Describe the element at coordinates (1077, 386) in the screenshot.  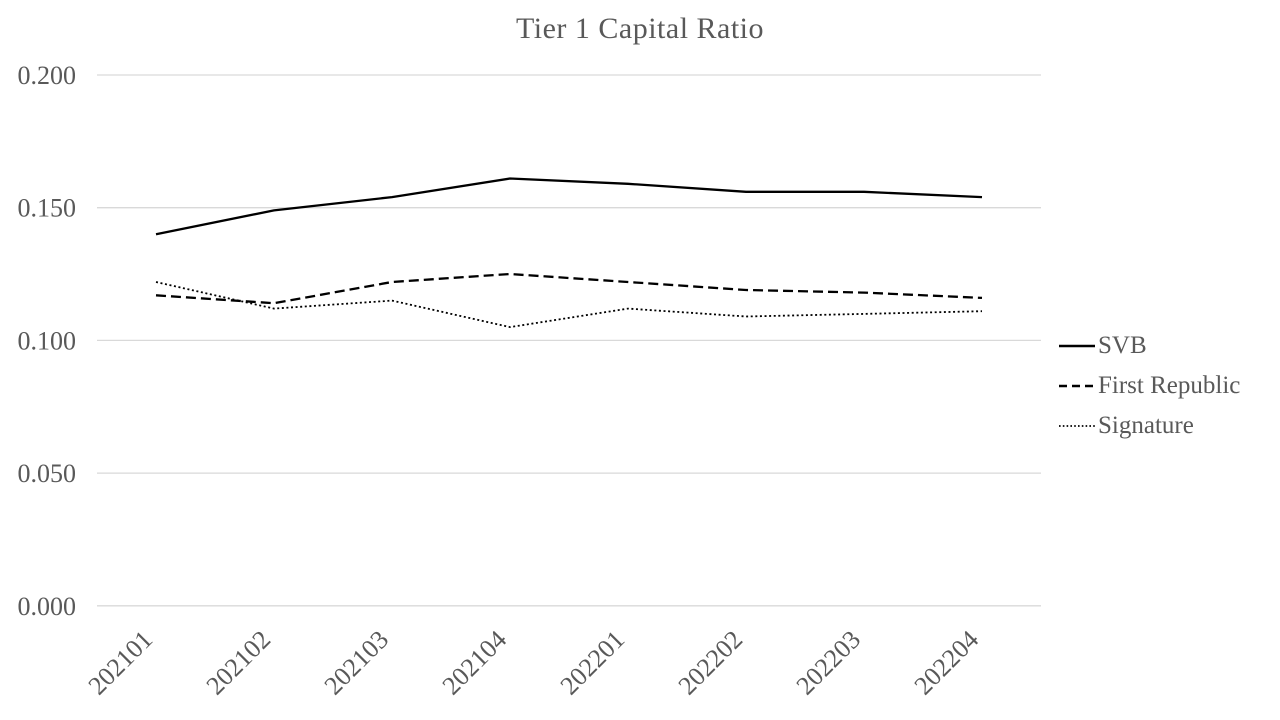
I see `legend-line-sample-dashed` at that location.